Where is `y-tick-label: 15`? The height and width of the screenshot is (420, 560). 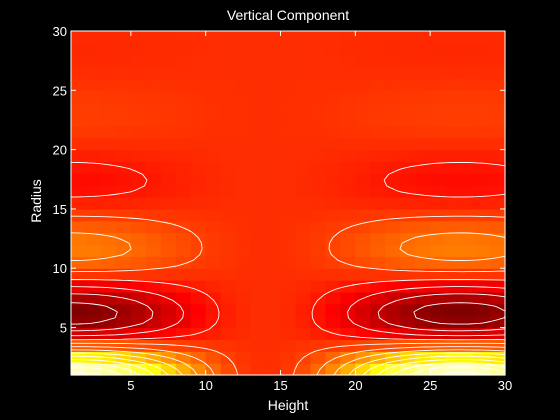 y-tick-label: 15 is located at coordinates (60, 209).